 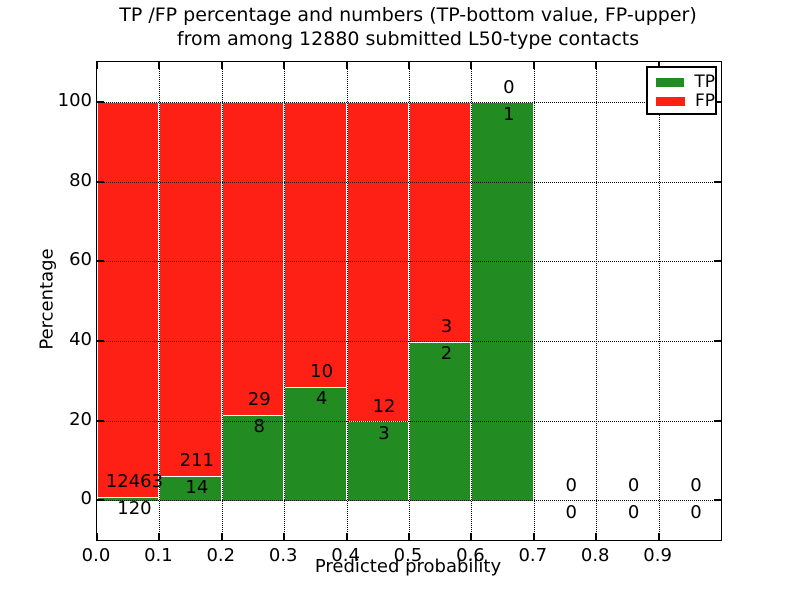 I want to click on y-tick-label: 40, so click(x=80, y=339).